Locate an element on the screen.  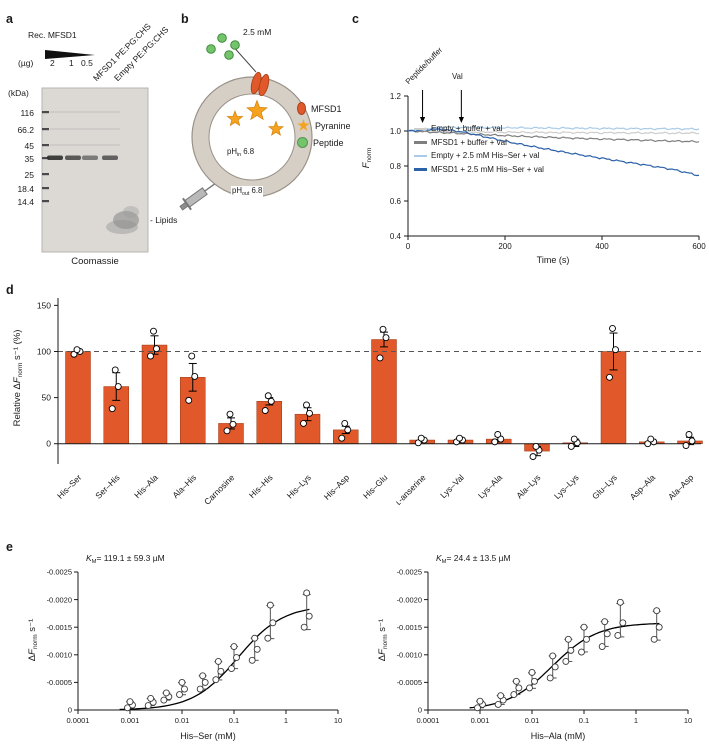
transport-line-chart: 0.4 0.6 0.8 1.0 1.2 0 200 400 600 Time (s) is located at coordinates (548, 177).